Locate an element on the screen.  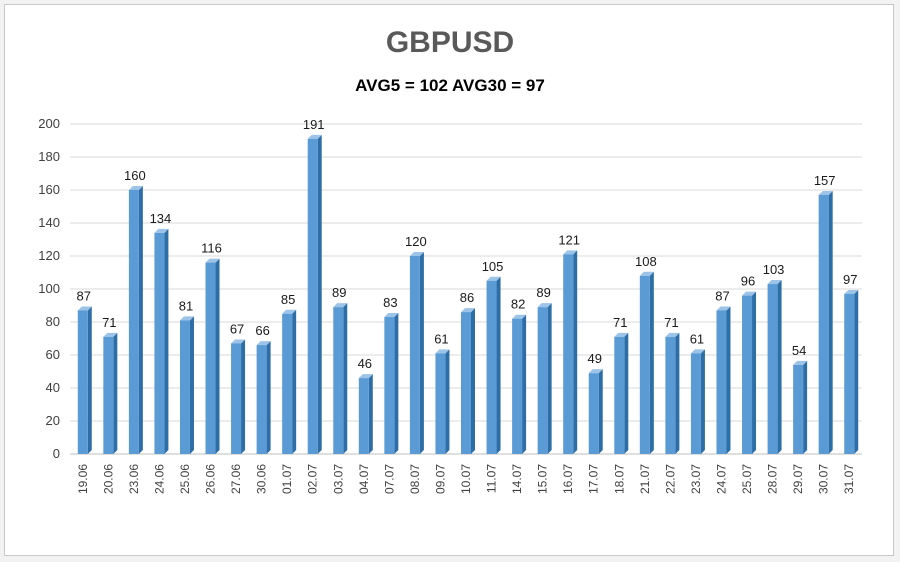
x-tick-label: 23.06 is located at coordinates (134, 479).